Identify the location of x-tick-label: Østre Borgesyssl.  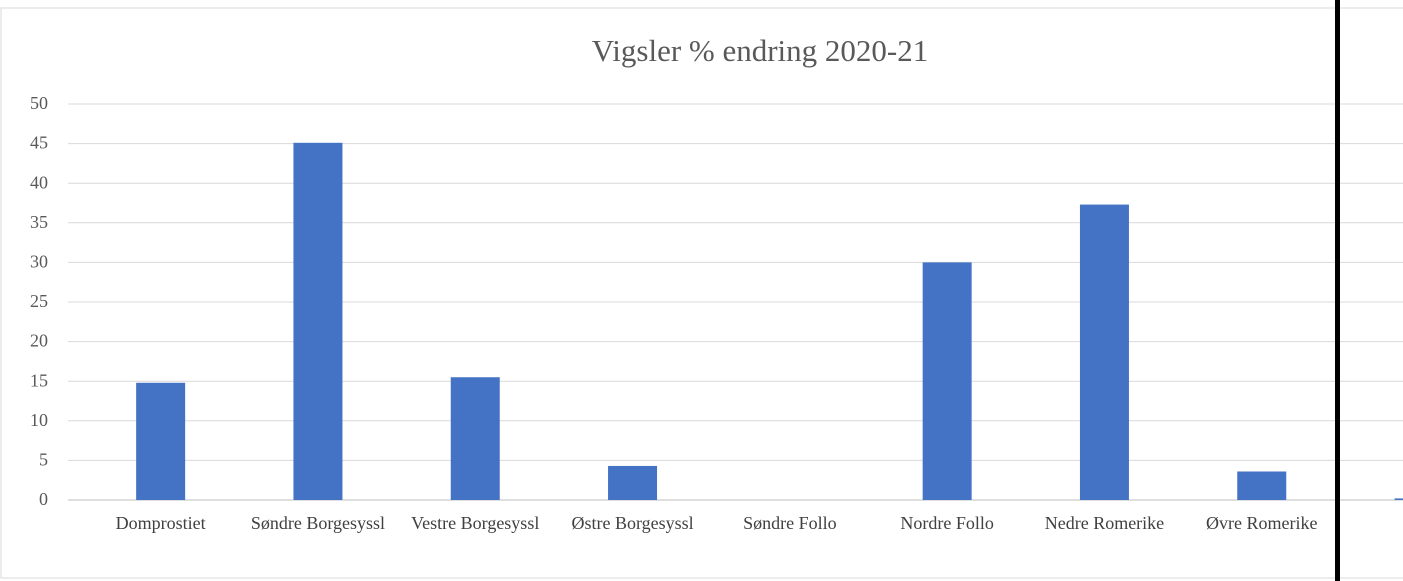
(632, 523).